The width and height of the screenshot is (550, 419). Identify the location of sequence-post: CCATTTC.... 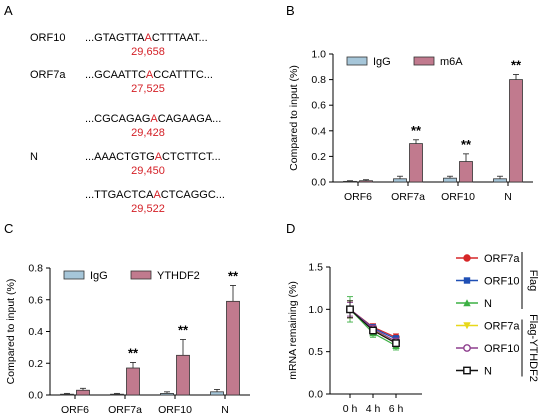
(183, 75).